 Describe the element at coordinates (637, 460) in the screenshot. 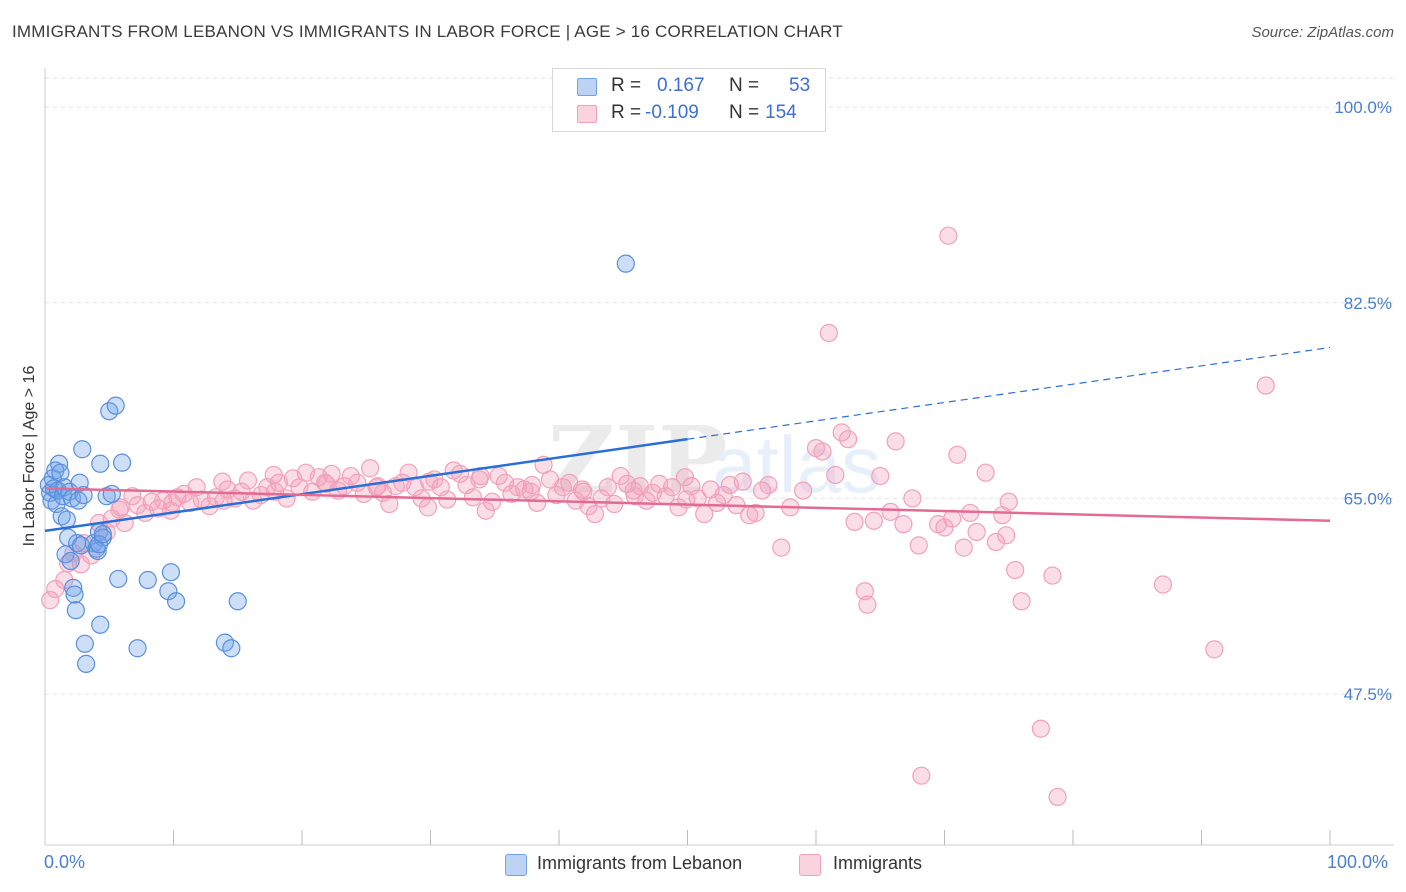

I see `svg-text: ZIP` at that location.